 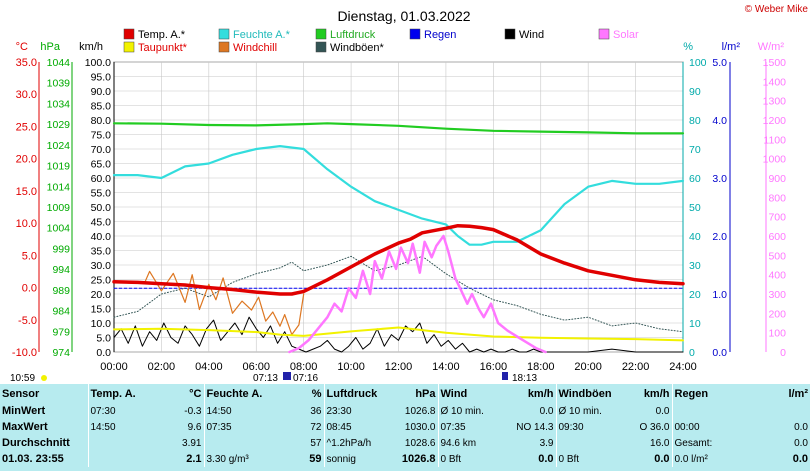 I want to click on tick-label: 20, so click(x=695, y=295).